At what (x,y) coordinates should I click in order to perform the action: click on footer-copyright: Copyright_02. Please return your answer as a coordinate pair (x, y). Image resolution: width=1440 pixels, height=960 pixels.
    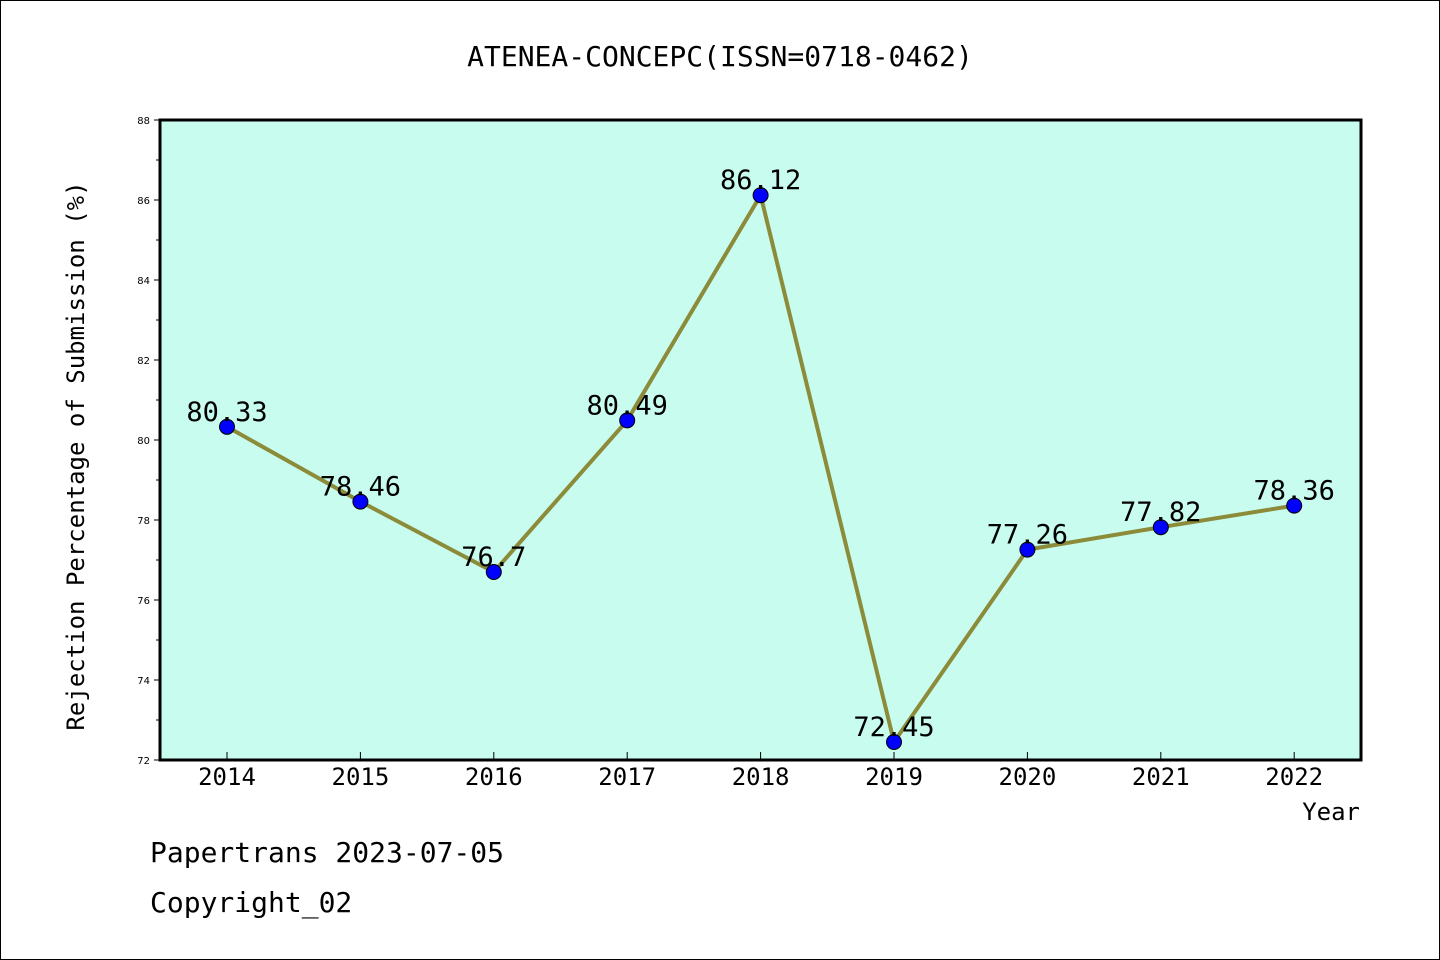
    Looking at the image, I should click on (251, 902).